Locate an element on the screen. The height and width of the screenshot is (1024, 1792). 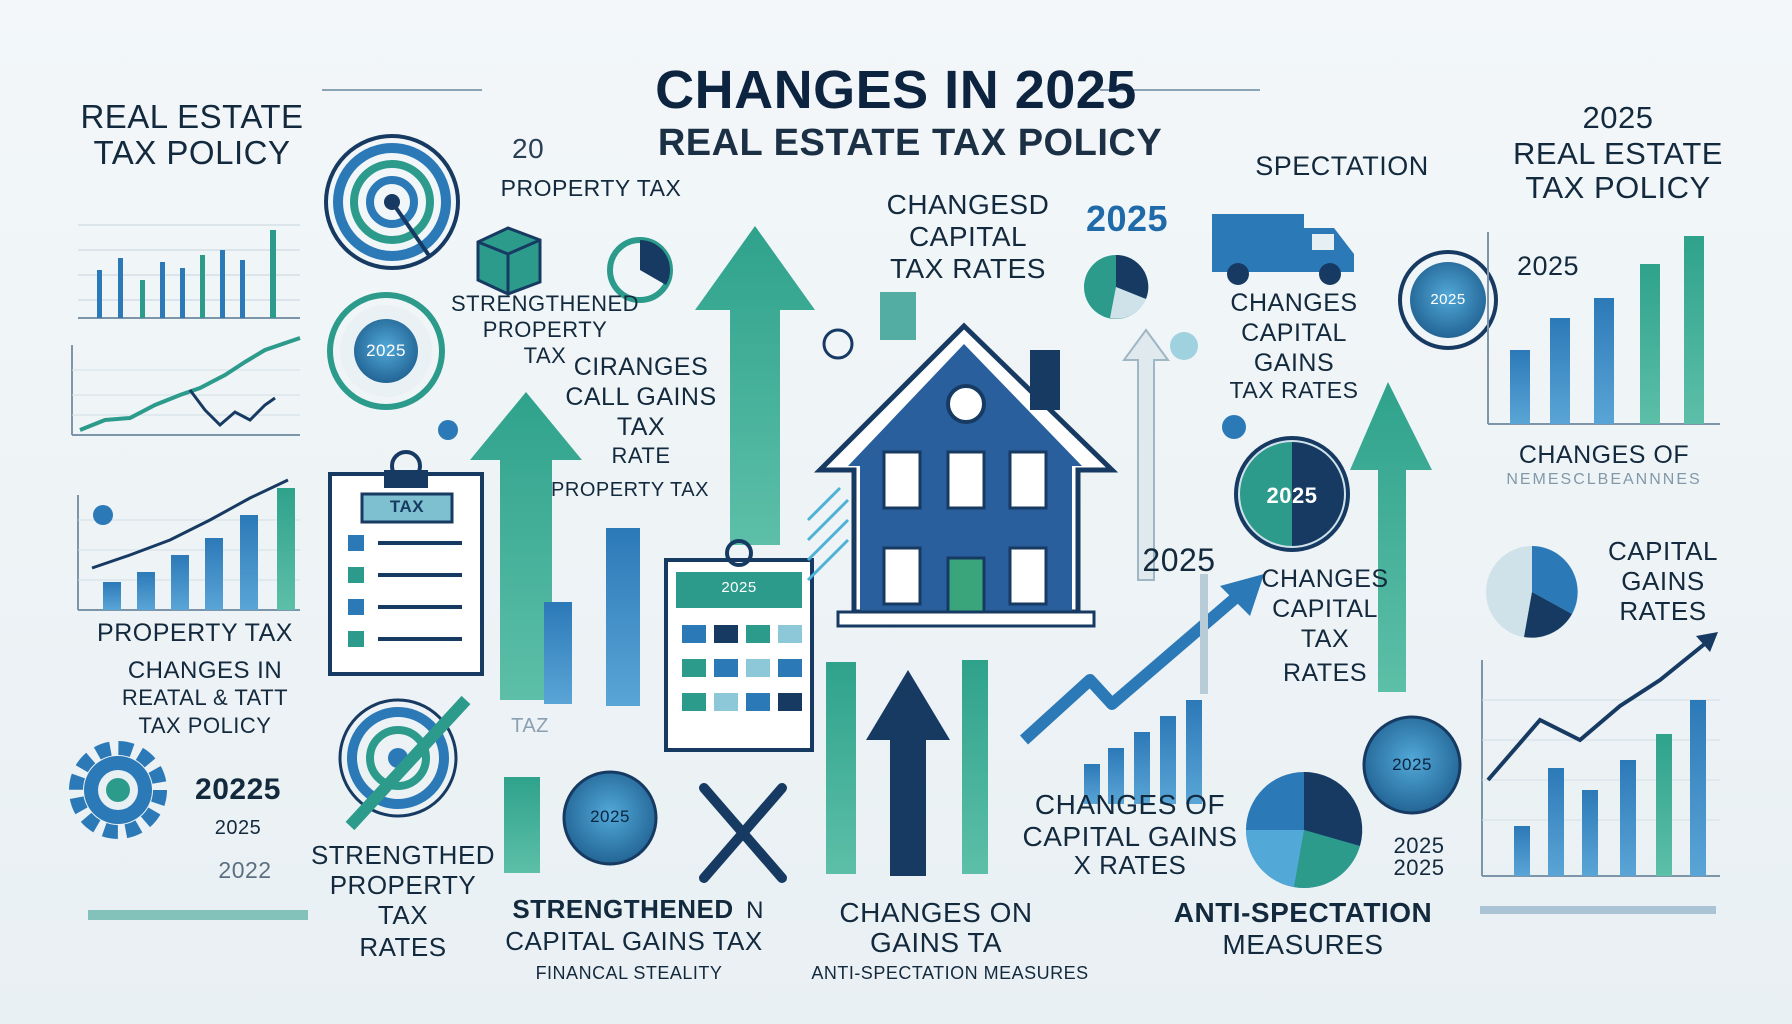
label-year-top: 2025 is located at coordinates (1127, 218).